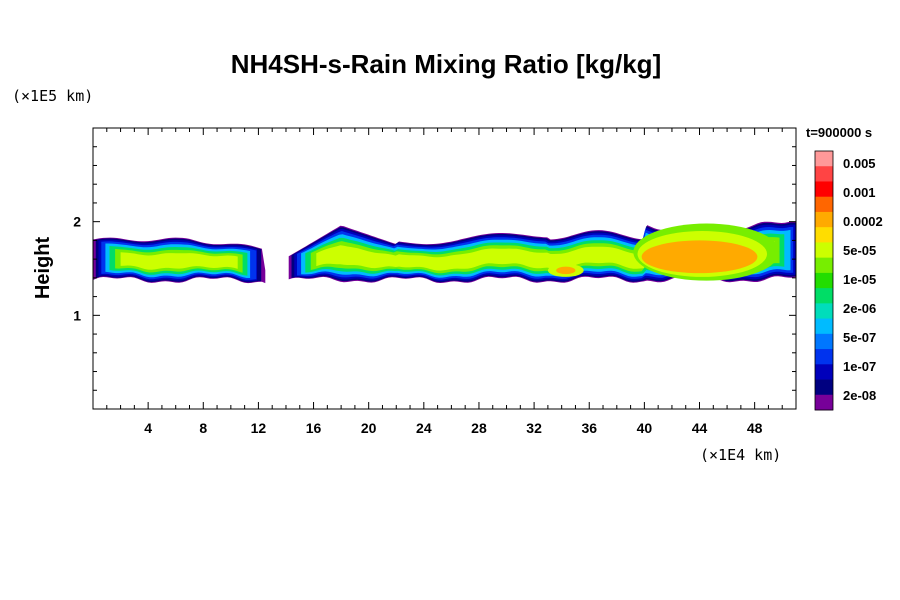 Image resolution: width=900 pixels, height=600 pixels. What do you see at coordinates (534, 428) in the screenshot?
I see `x-tick-label: 32` at bounding box center [534, 428].